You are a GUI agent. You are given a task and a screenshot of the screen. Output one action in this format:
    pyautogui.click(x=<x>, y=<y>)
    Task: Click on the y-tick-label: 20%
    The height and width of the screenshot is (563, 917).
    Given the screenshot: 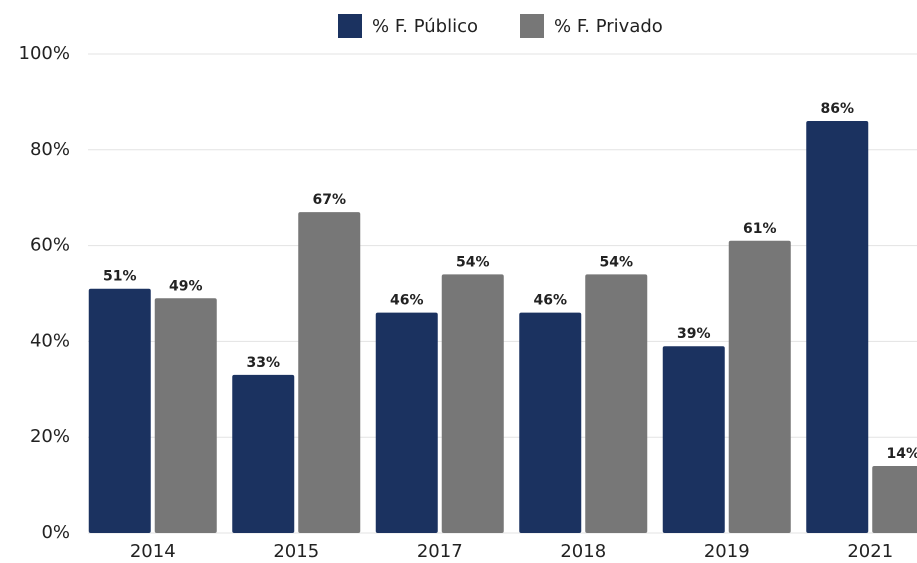 What is the action you would take?
    pyautogui.click(x=50, y=436)
    